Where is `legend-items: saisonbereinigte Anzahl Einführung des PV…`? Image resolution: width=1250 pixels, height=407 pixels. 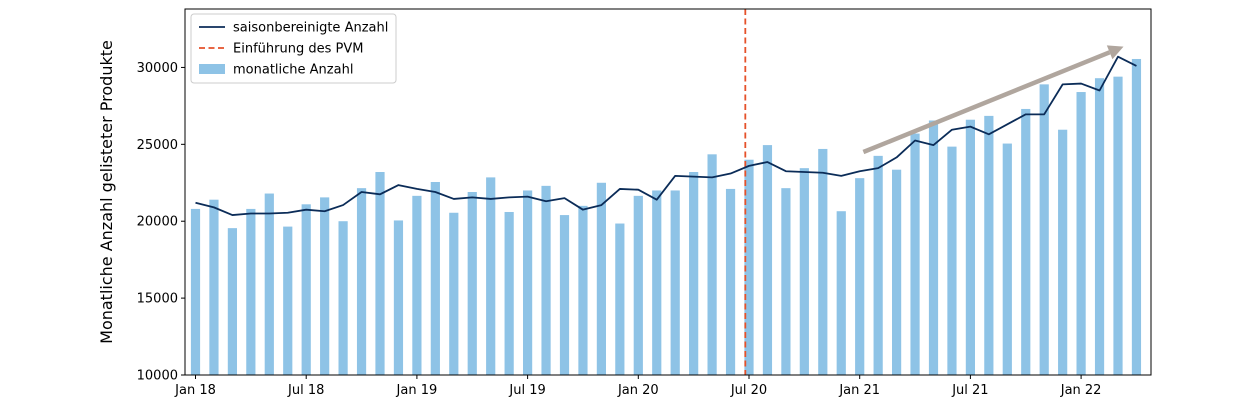
legend-items: saisonbereinigte Anzahl Einführung des PV… is located at coordinates (293, 49).